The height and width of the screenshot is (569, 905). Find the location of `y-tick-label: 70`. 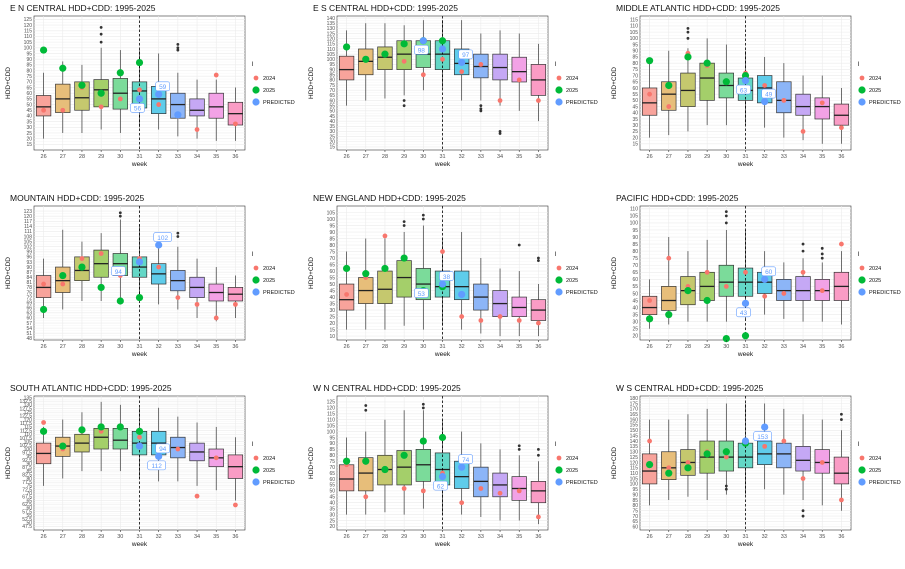

y-tick-label: 70 is located at coordinates (332, 468).